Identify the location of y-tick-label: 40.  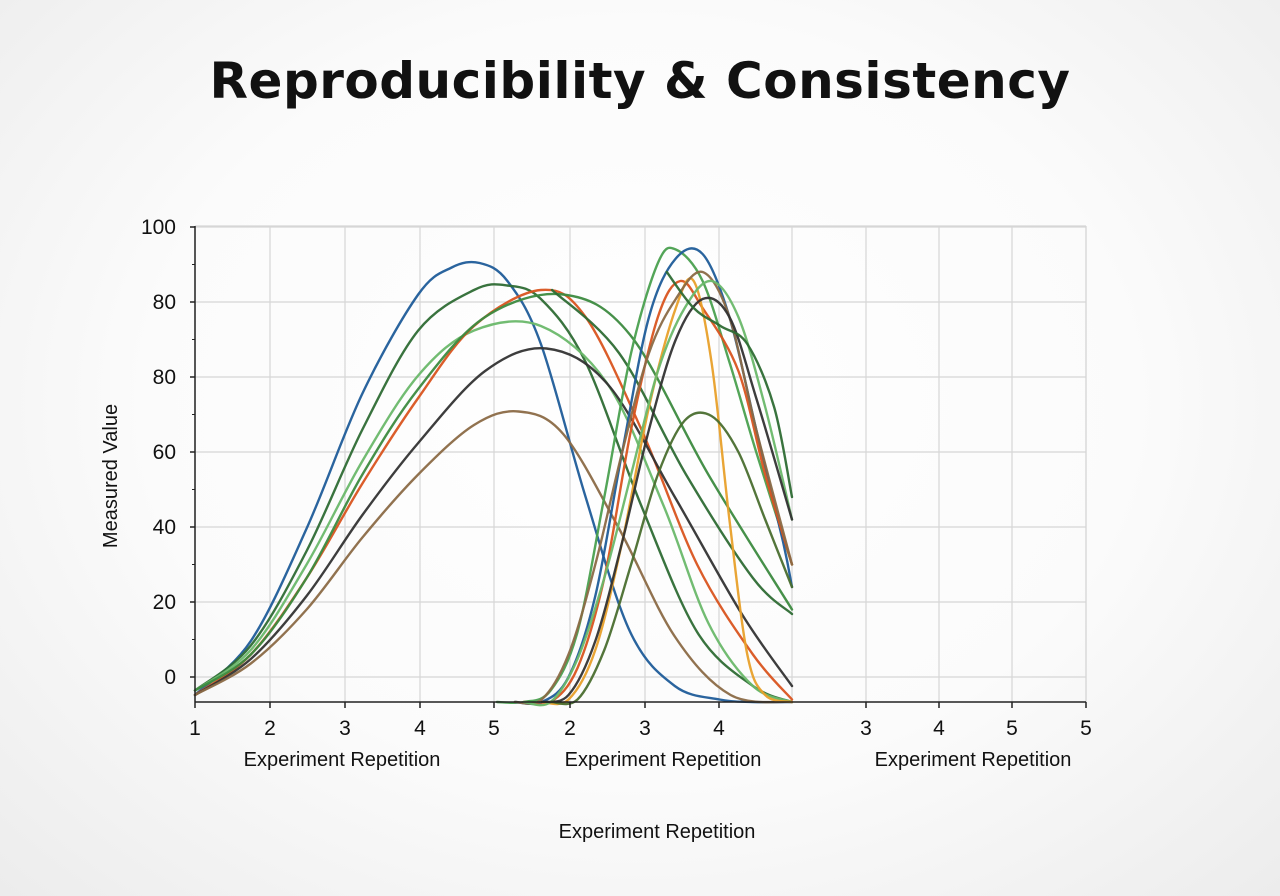
(164, 527).